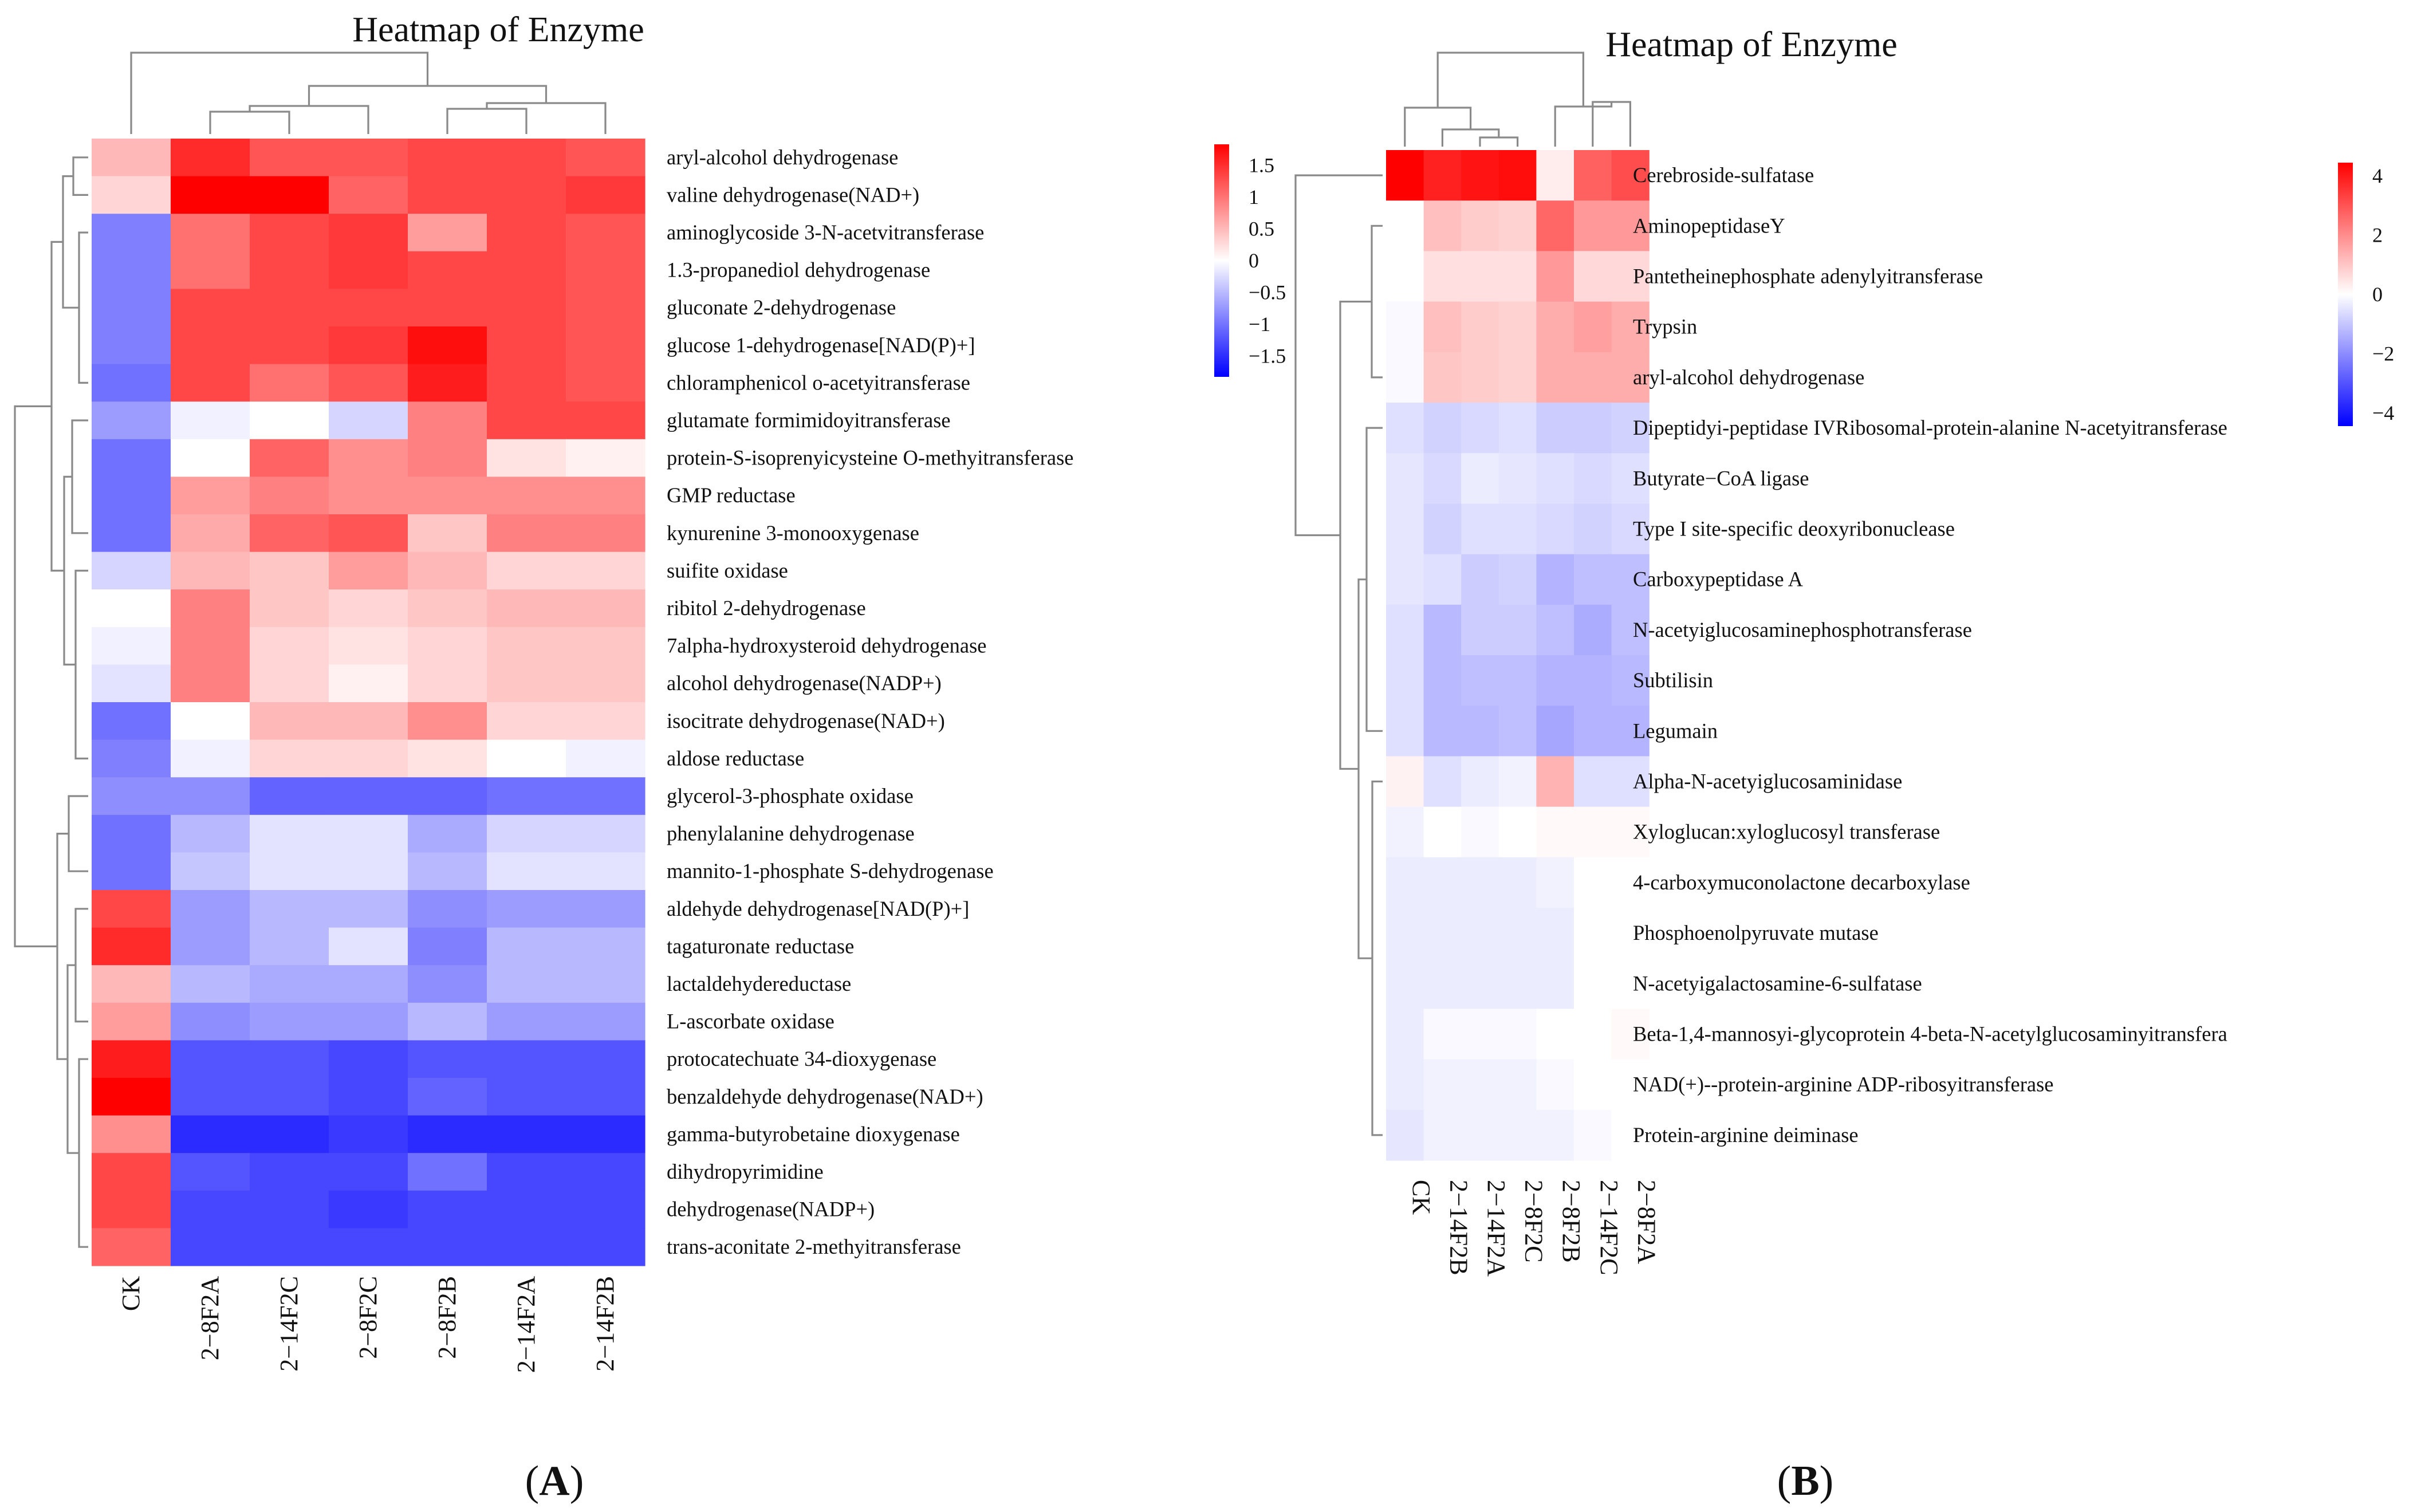 This screenshot has width=2417, height=1512. I want to click on row-label: aminoglycoside 3-N-acetvitransferase, so click(825, 232).